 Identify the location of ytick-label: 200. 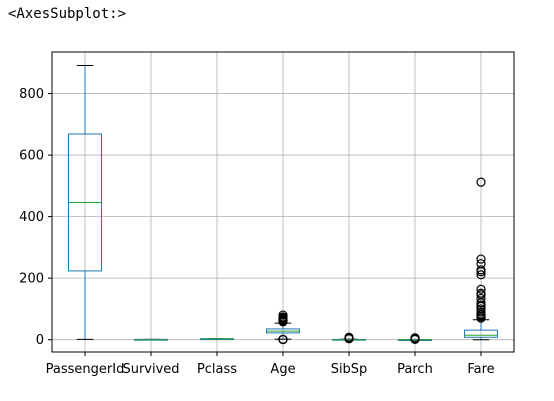
(31, 279).